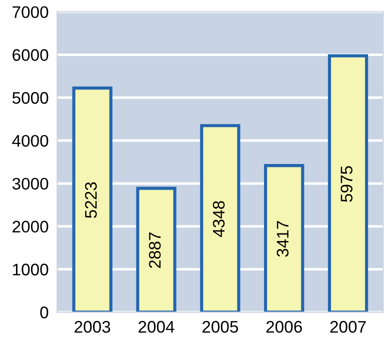 Image resolution: width=389 pixels, height=348 pixels. Describe the element at coordinates (220, 326) in the screenshot. I see `x-tick-label: 2005` at that location.